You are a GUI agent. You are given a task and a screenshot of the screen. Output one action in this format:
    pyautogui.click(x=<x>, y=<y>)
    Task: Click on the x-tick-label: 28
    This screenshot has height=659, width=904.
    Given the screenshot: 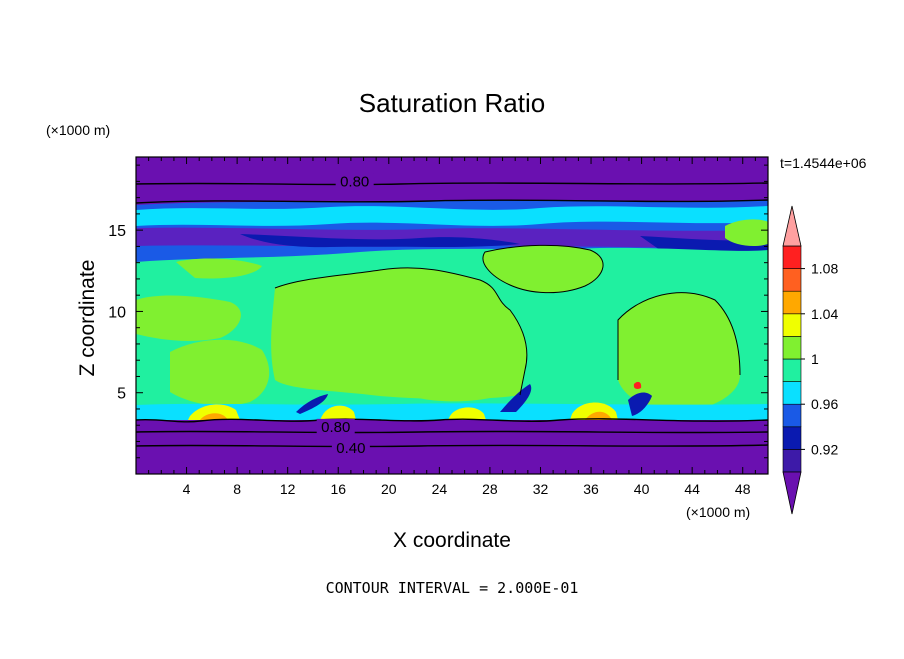 What is the action you would take?
    pyautogui.click(x=490, y=489)
    